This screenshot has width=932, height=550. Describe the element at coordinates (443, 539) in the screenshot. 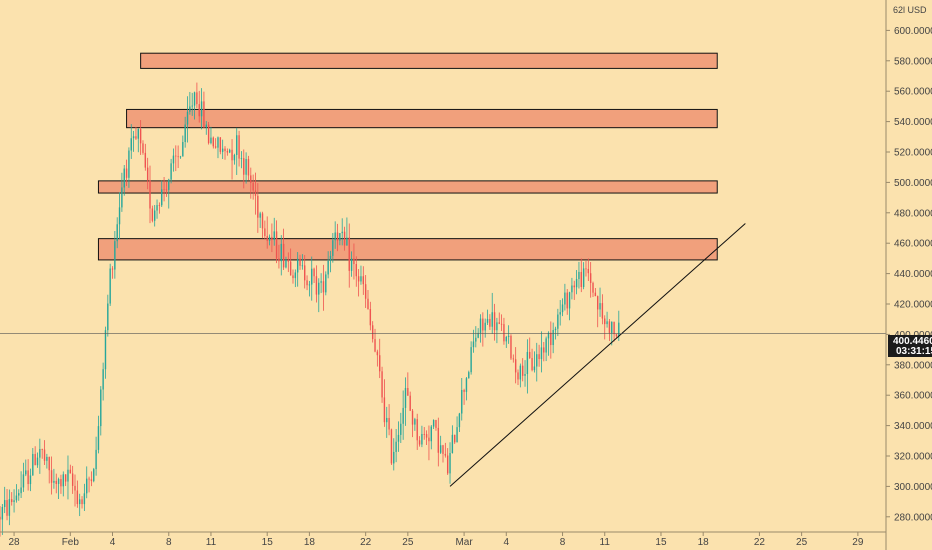

I see `time-axis: 28 Feb 4 8 11 15 18 22 25 Mar 4 8 11 15 18 22 25 29` at that location.